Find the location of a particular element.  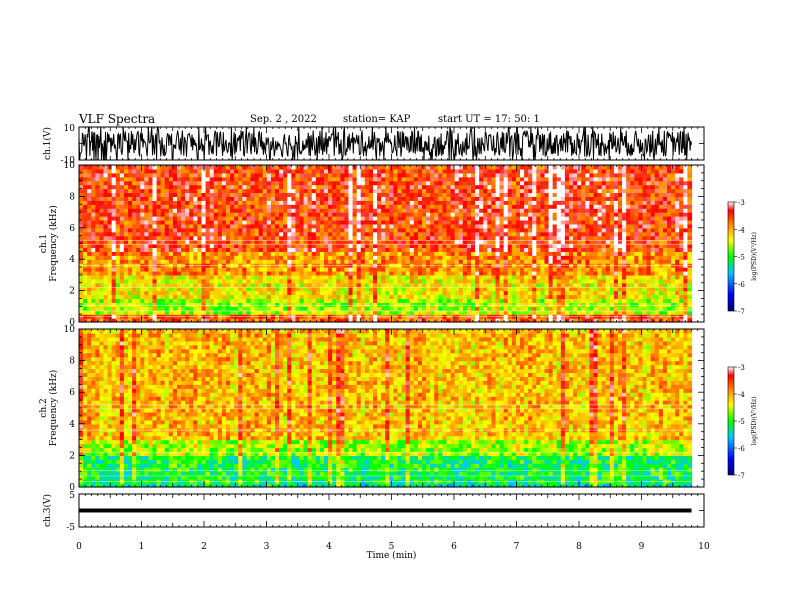

ch3-waveform-frame-xticks is located at coordinates (391, 510).